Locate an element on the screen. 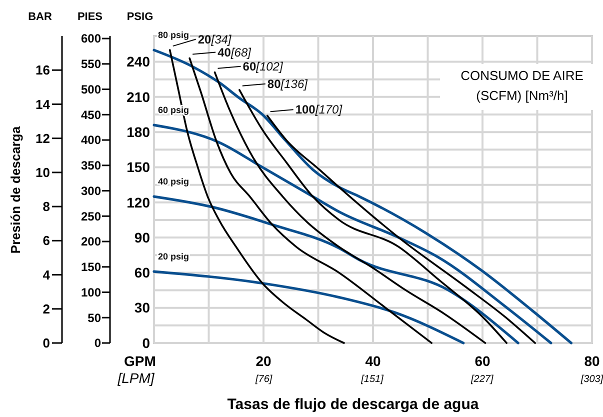 This screenshot has height=417, width=603. y3-tick-label: 12 is located at coordinates (43, 138).